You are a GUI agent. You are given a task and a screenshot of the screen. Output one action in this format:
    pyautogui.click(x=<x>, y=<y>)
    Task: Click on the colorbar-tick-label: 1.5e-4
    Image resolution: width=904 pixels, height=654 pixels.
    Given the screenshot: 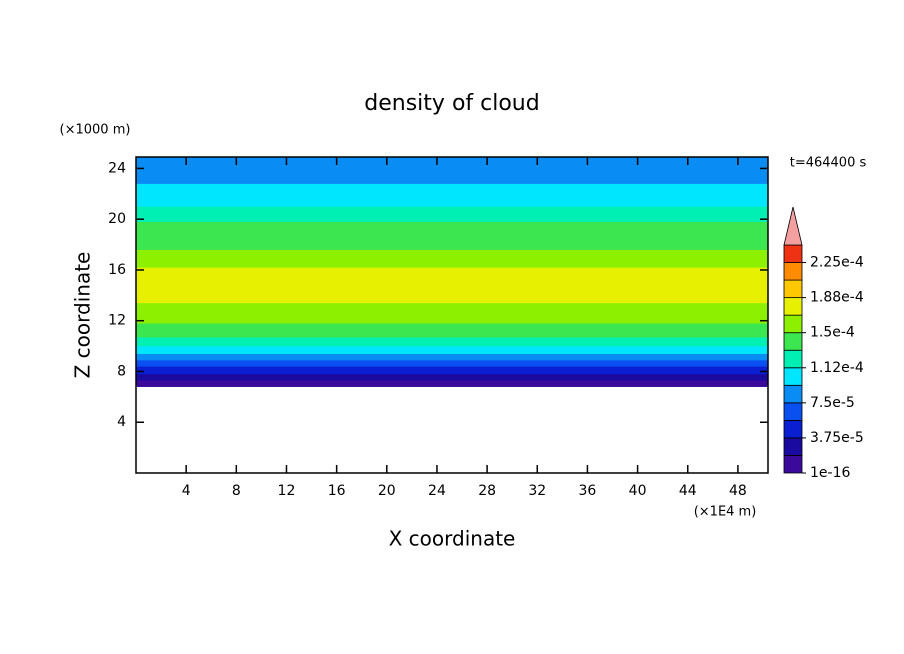 What is the action you would take?
    pyautogui.click(x=832, y=333)
    